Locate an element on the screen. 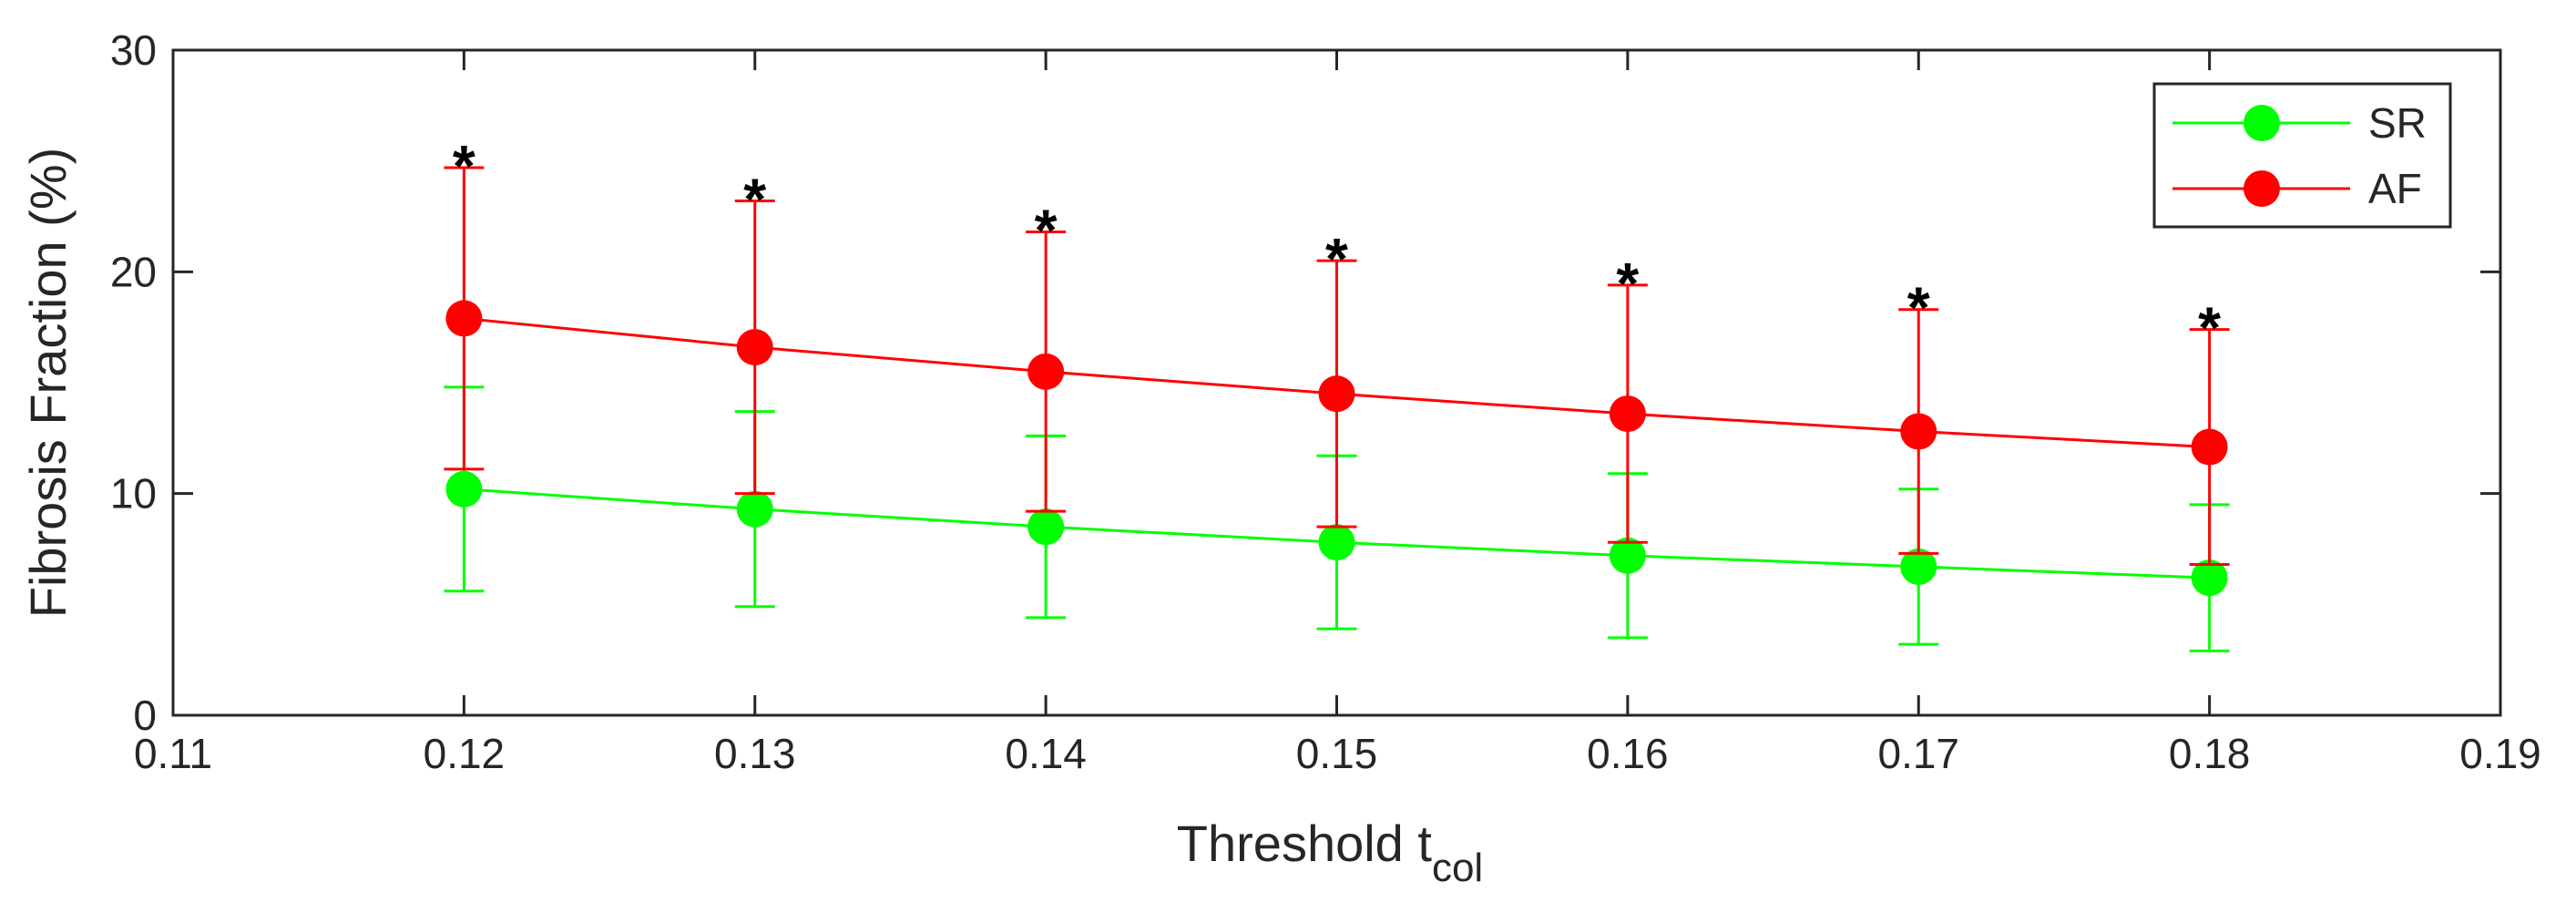 Image resolution: width=2576 pixels, height=923 pixels. legend-marker-af is located at coordinates (2262, 188).